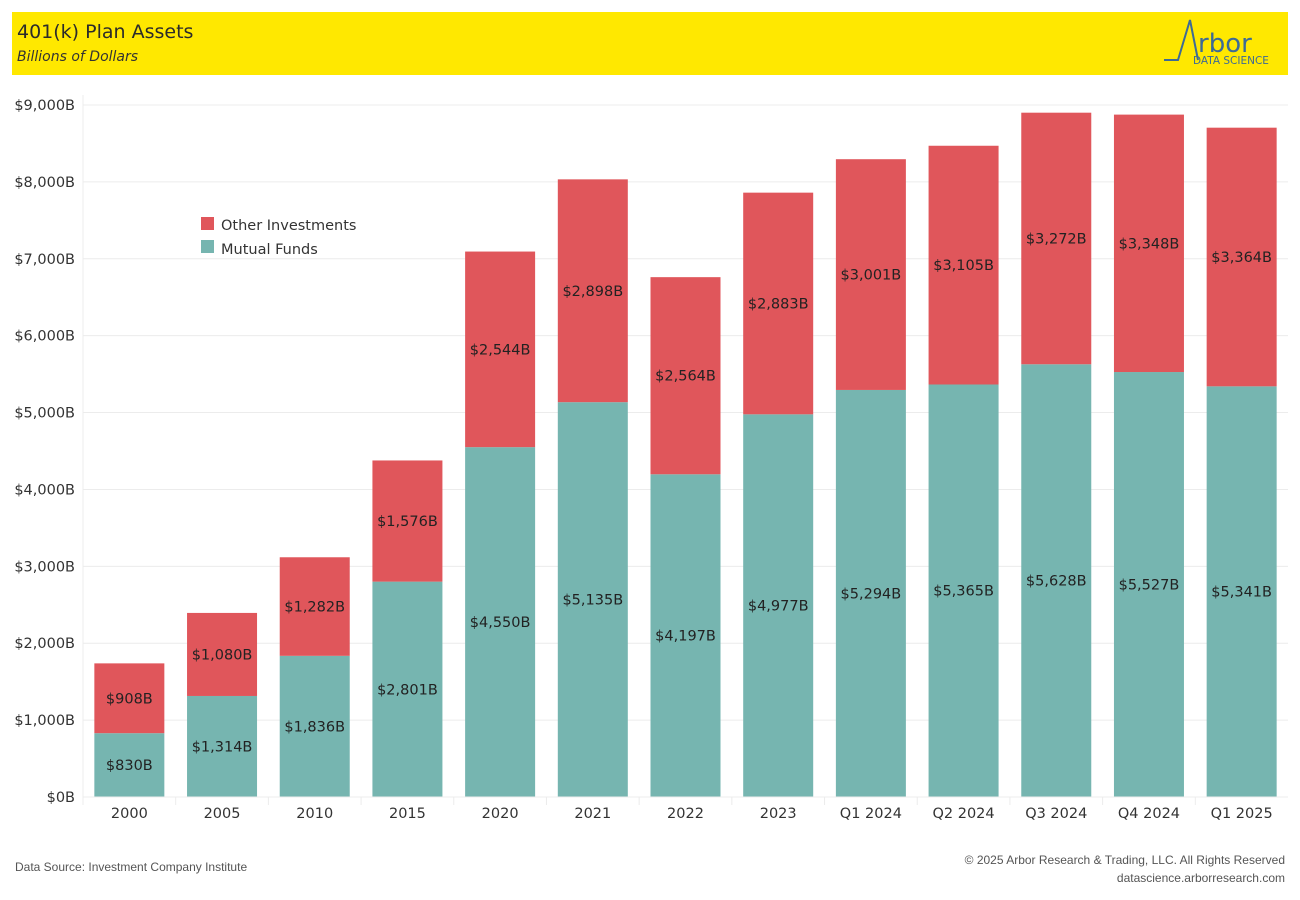 Image resolution: width=1300 pixels, height=900 pixels. Describe the element at coordinates (44, 260) in the screenshot. I see `y-tick-label: $7,000B` at that location.